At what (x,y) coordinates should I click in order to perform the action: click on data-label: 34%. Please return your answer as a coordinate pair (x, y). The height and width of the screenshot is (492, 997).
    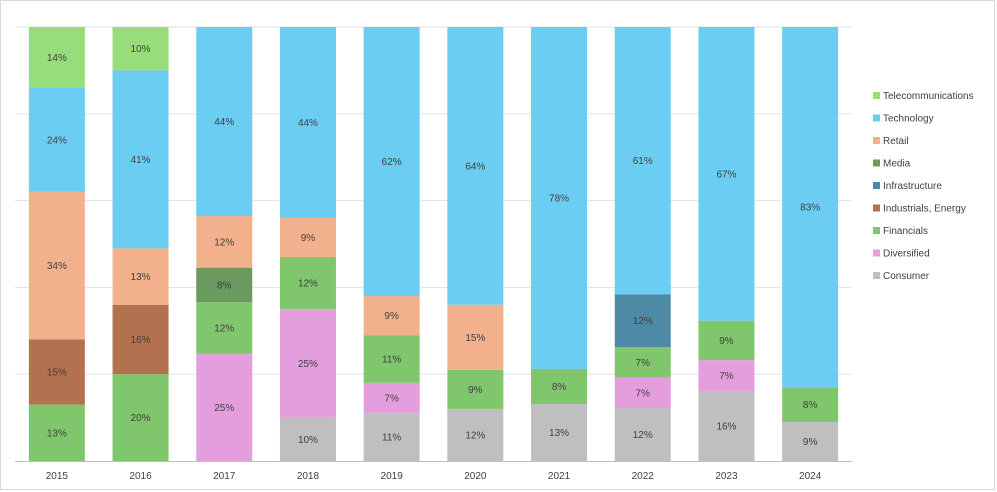
    Looking at the image, I should click on (57, 266).